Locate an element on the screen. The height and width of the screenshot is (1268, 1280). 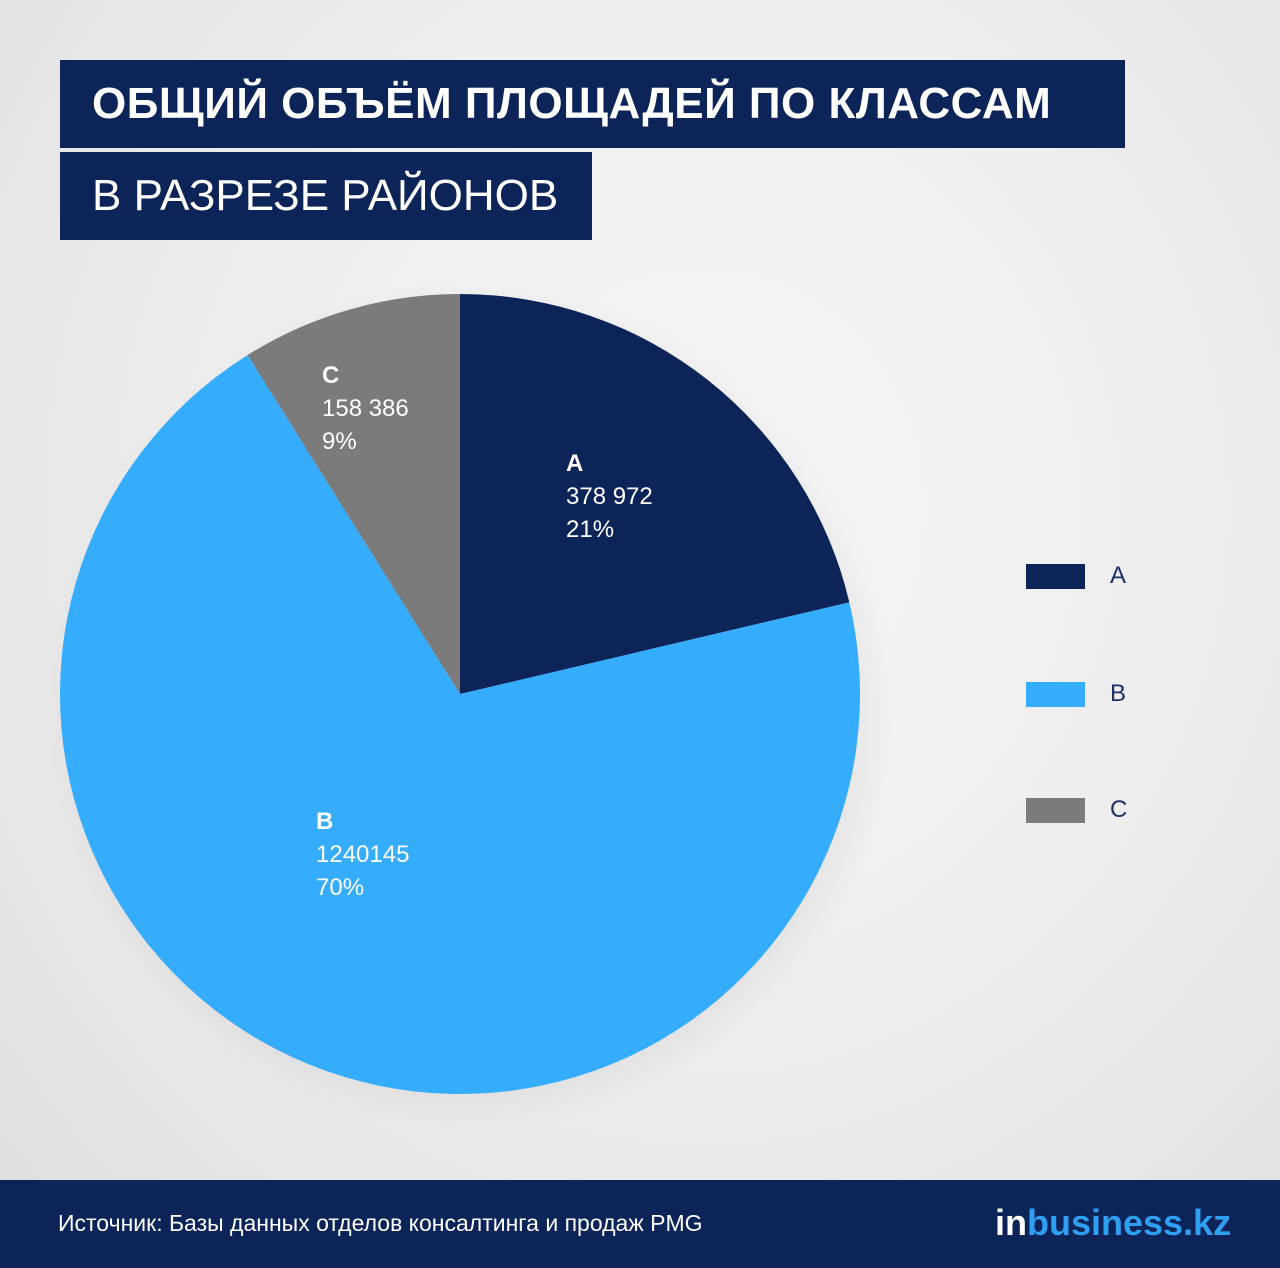
site-logo: inbusiness.kz is located at coordinates (1113, 1223).